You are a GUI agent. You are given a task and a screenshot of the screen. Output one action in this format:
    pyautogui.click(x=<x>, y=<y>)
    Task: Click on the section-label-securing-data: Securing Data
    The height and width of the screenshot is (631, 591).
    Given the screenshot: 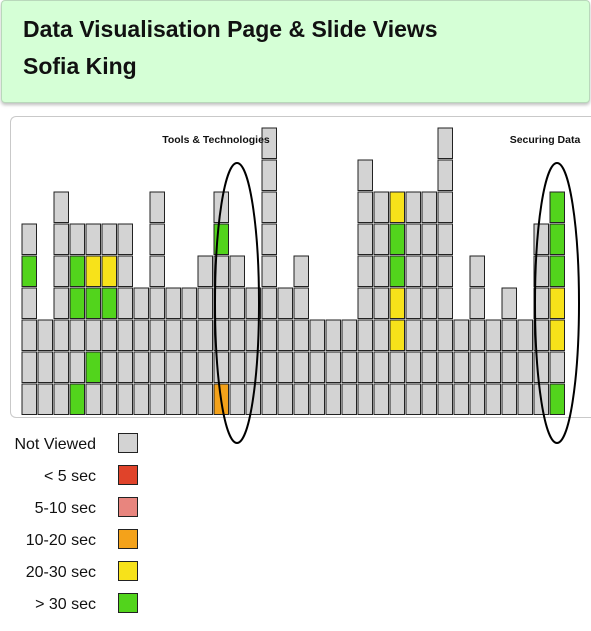 What is the action you would take?
    pyautogui.click(x=545, y=140)
    